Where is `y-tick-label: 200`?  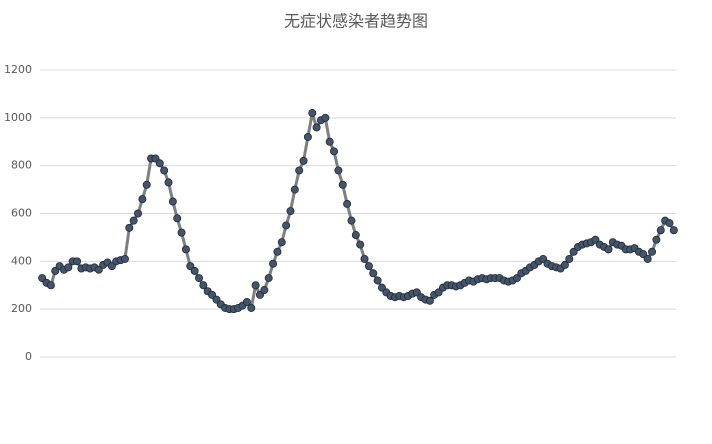 y-tick-label: 200 is located at coordinates (21, 308).